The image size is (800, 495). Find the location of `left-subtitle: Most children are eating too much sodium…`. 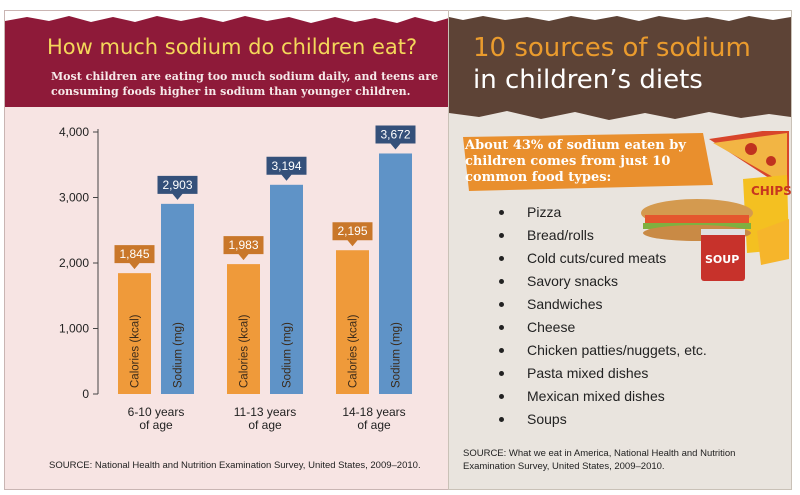

left-subtitle: Most children are eating too much sodium… is located at coordinates (245, 84).